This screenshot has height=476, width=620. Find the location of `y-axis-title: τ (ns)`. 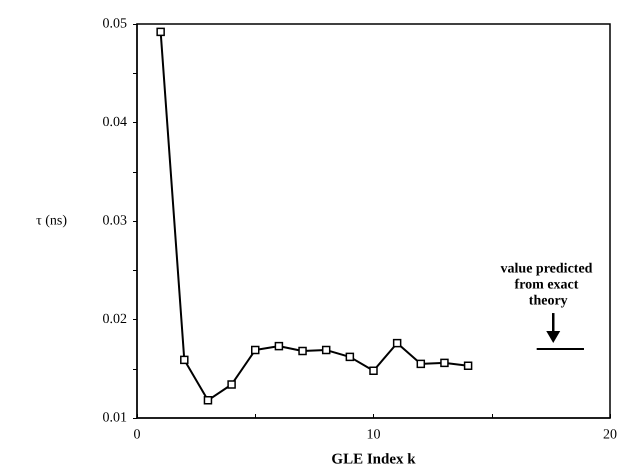

y-axis-title: τ (ns) is located at coordinates (52, 221).